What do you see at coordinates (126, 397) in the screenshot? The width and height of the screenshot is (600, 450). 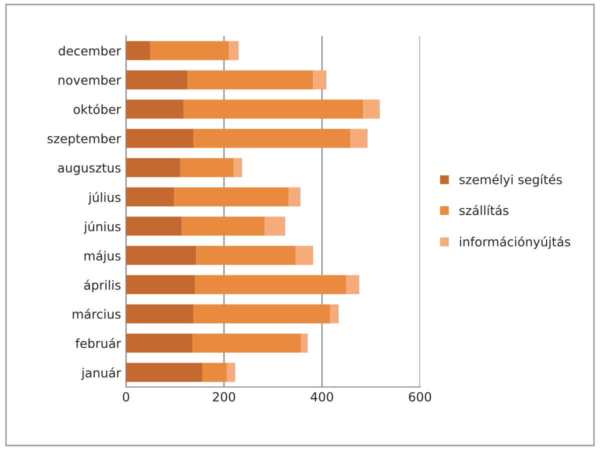 I see `x-tick-label: 0` at bounding box center [126, 397].